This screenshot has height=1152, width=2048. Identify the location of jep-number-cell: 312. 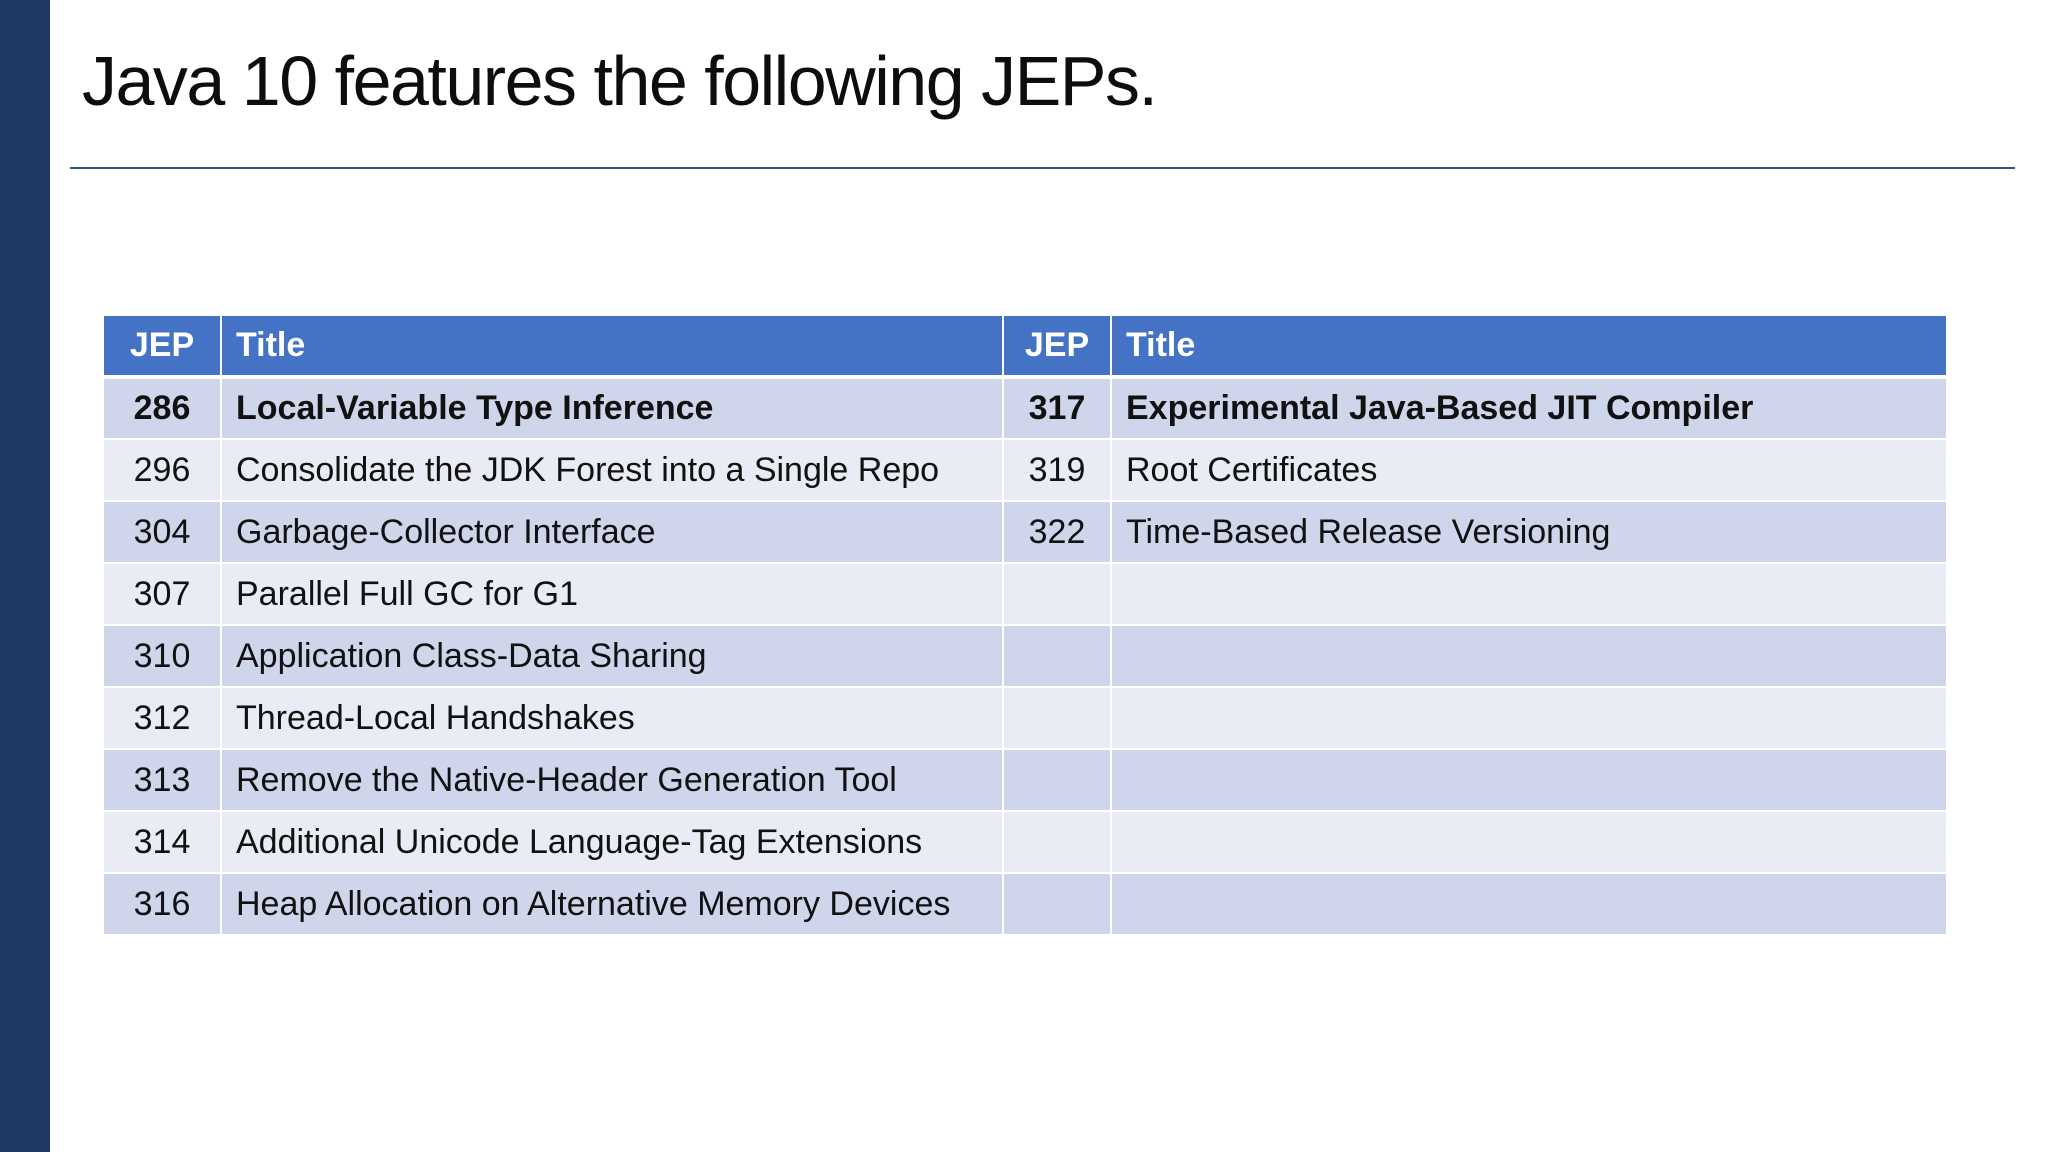
(162, 718).